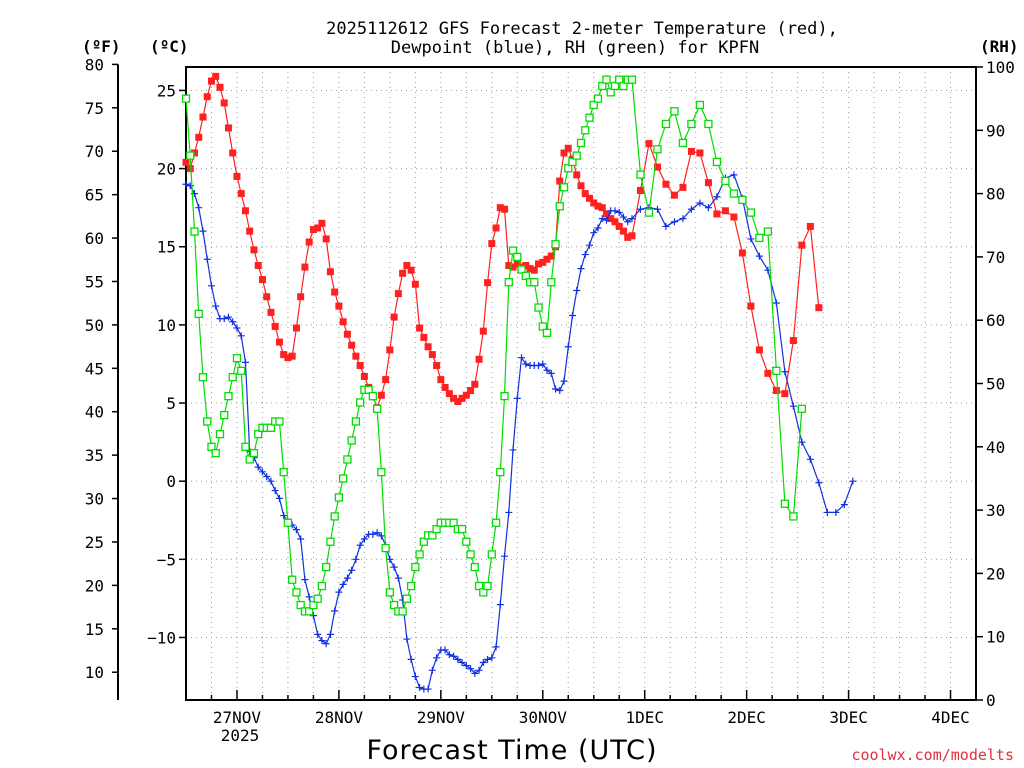 The image size is (1024, 768). I want to click on time-axis: 27NOV 28NOV 29NOV 30NOV 1DEC 2DEC 3DEC 4DEC, so click(593, 708).